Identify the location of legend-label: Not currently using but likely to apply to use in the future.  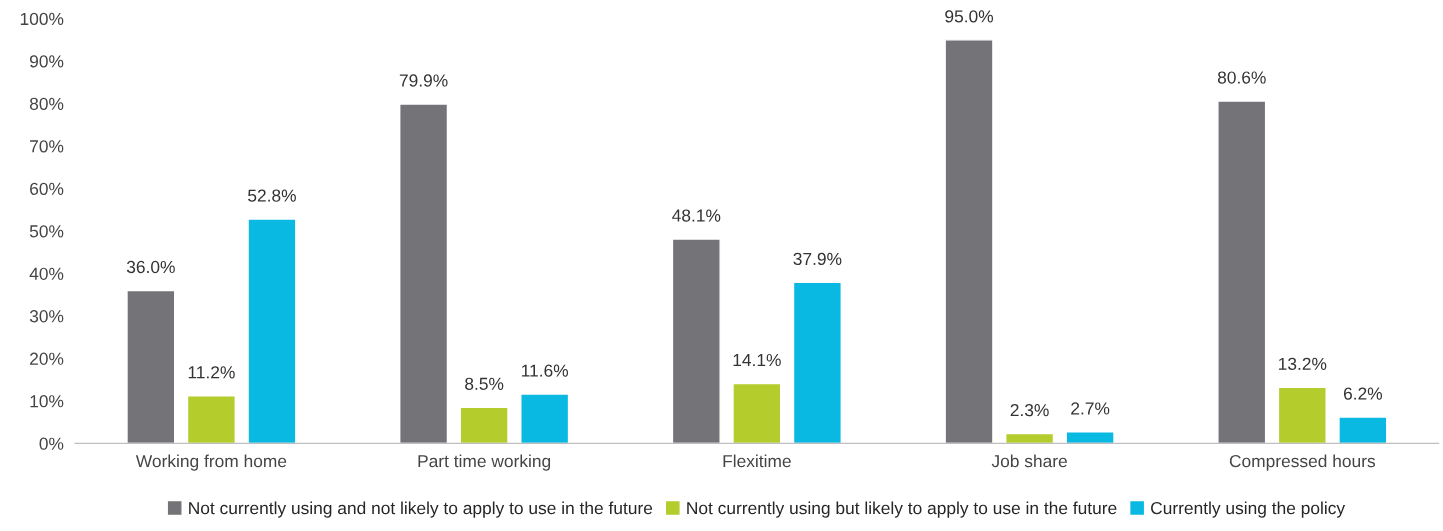
(902, 509).